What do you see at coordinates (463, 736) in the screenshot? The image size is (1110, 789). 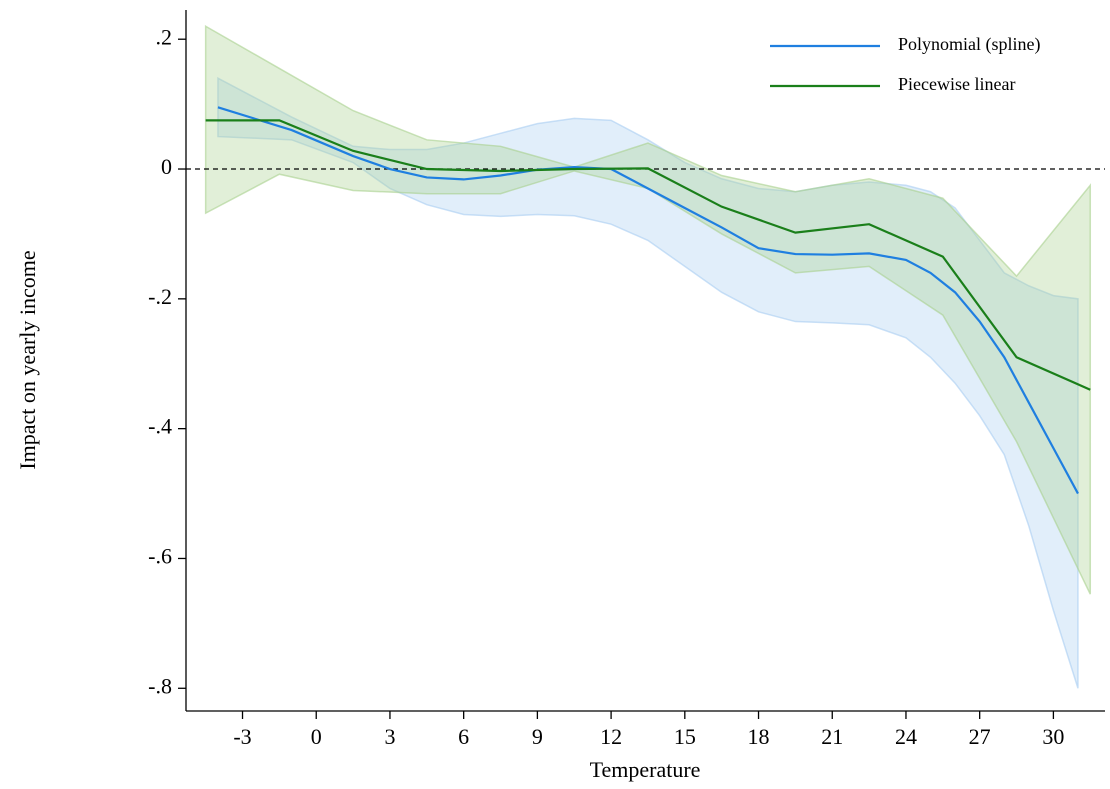 I see `x-tick-label: 6` at bounding box center [463, 736].